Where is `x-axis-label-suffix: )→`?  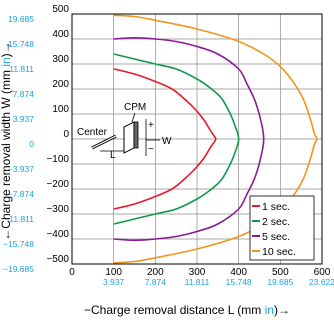
x-axis-label-suffix: )→ is located at coordinates (282, 310).